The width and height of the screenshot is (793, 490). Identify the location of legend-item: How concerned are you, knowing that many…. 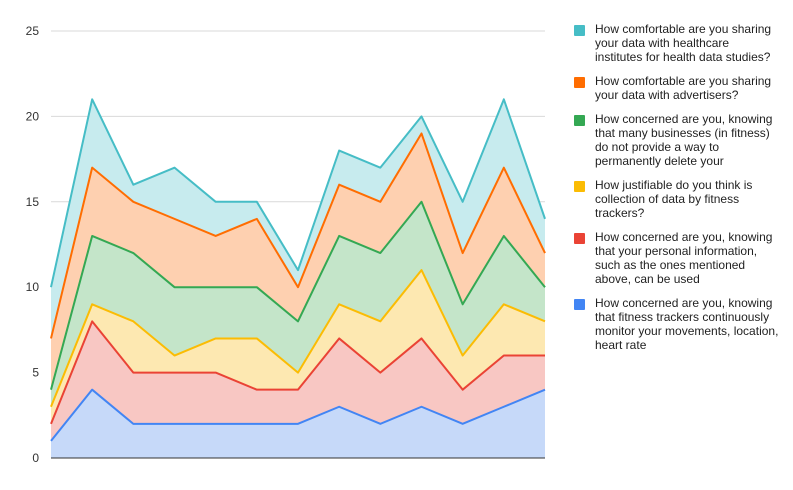
(676, 140).